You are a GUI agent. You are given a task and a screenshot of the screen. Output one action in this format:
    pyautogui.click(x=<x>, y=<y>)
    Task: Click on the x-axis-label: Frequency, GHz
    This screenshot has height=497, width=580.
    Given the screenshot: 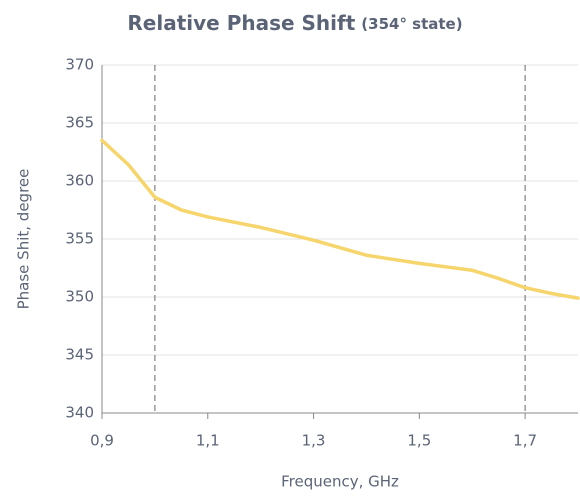 What is the action you would take?
    pyautogui.click(x=340, y=482)
    